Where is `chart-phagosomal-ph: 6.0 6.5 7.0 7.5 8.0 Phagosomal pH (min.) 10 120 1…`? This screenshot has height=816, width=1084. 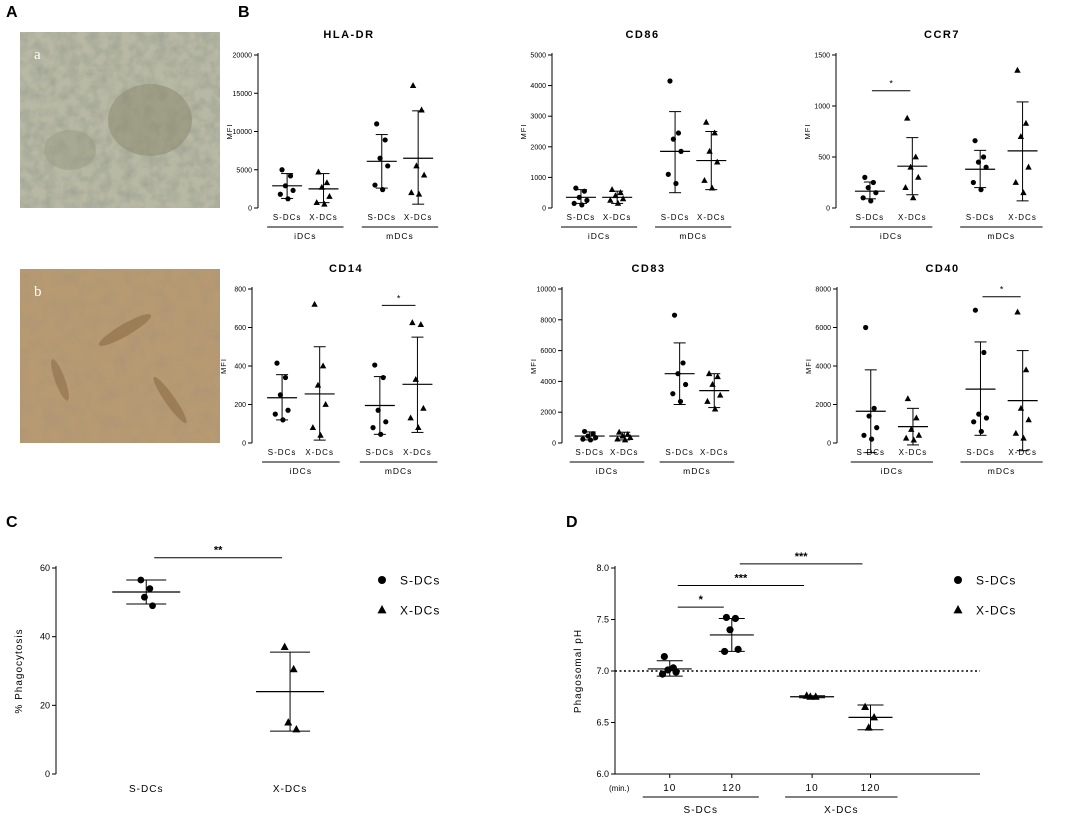 chart-phagosomal-ph: 6.0 6.5 7.0 7.5 8.0 Phagosomal pH (min.) 10 120 1… is located at coordinates (794, 683).